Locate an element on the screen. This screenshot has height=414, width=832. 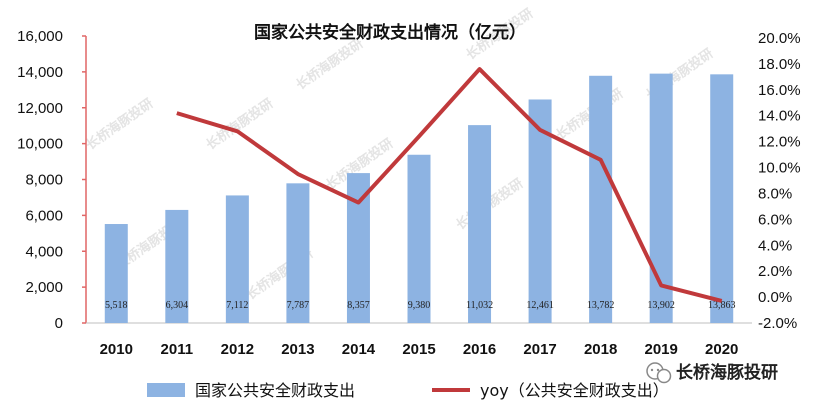
right-tick-label: 20.0% is located at coordinates (779, 38).